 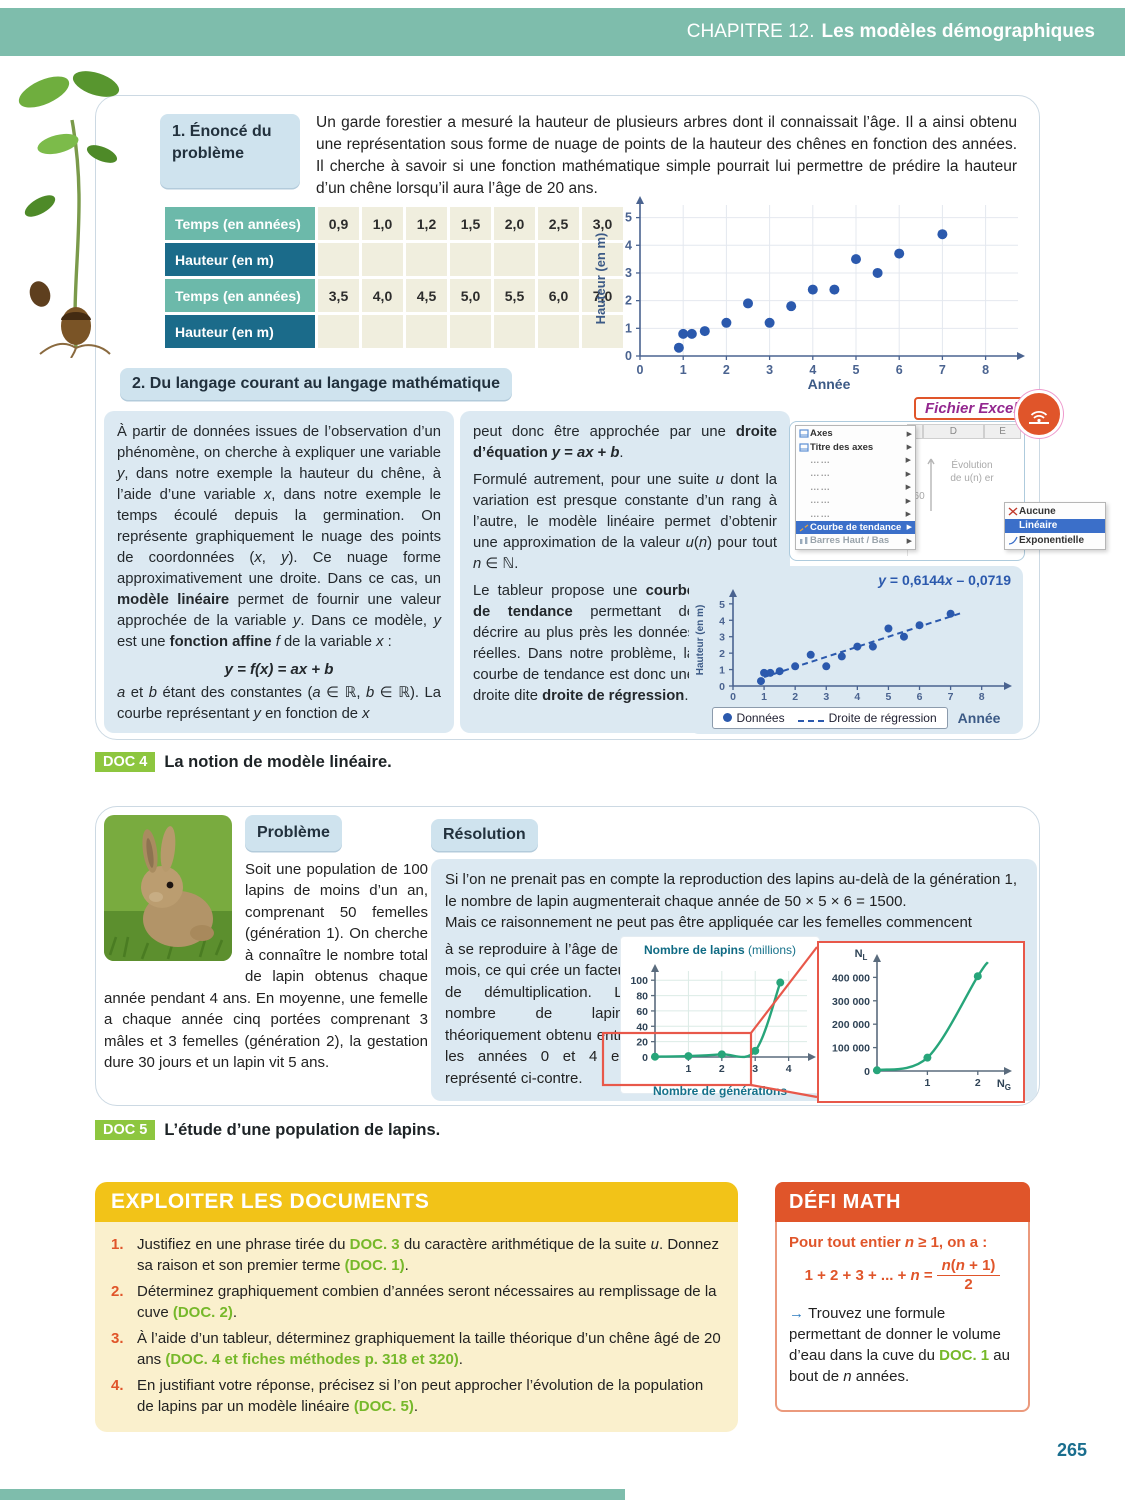 I want to click on doc4-caption: DOC 4 La notion de modèle linéaire., so click(x=243, y=762).